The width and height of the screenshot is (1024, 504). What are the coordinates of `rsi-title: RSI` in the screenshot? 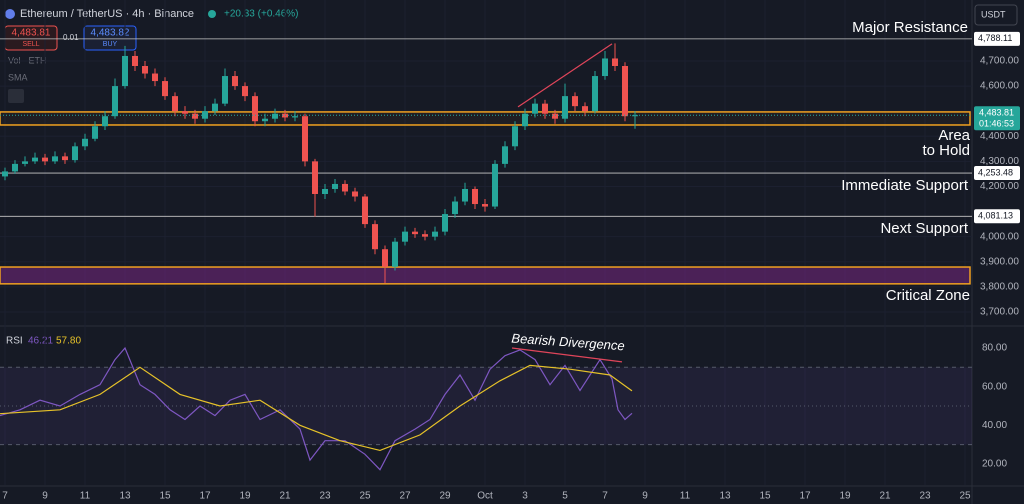 It's located at (14, 341).